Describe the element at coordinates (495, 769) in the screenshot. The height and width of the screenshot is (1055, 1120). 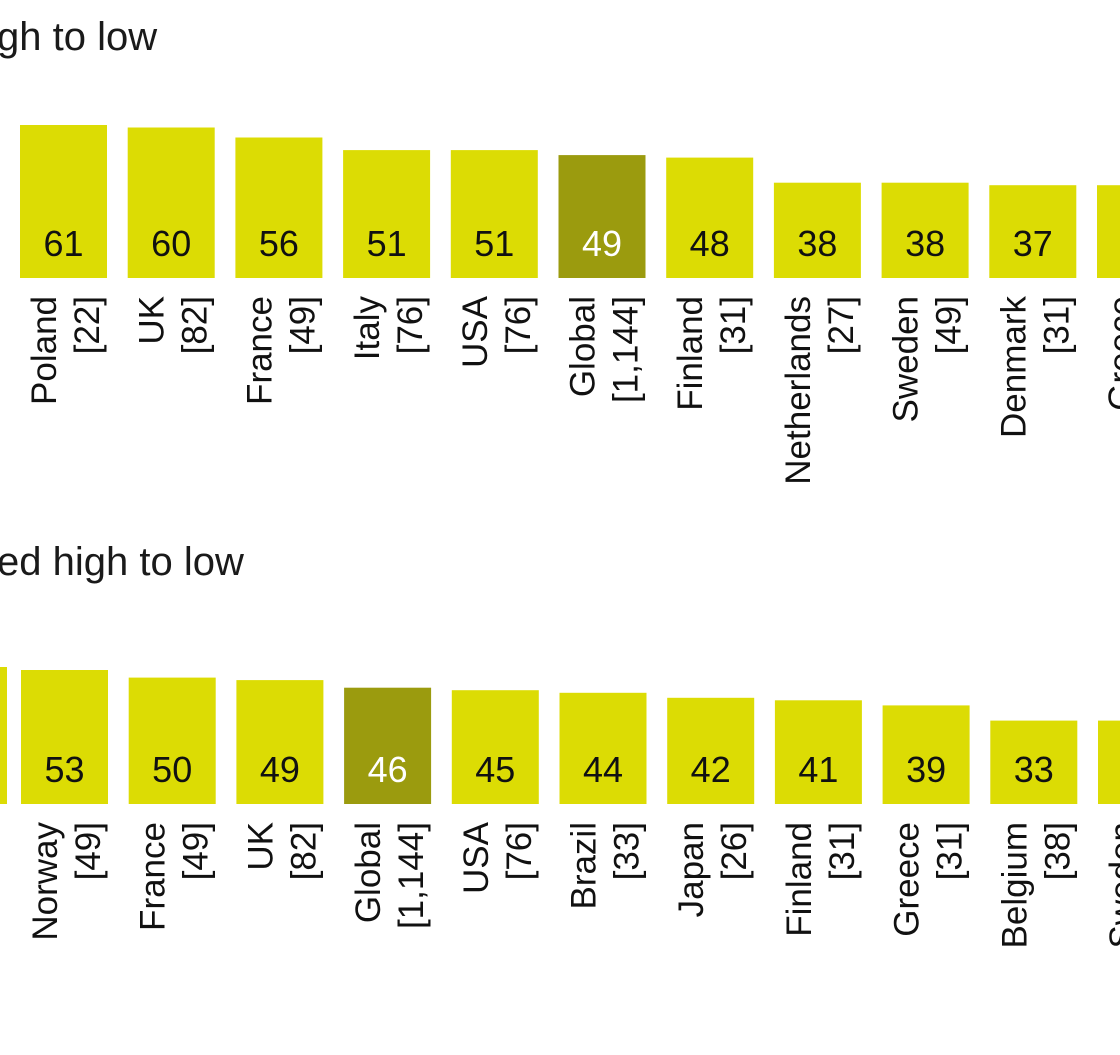
I see `value-label: 45` at that location.